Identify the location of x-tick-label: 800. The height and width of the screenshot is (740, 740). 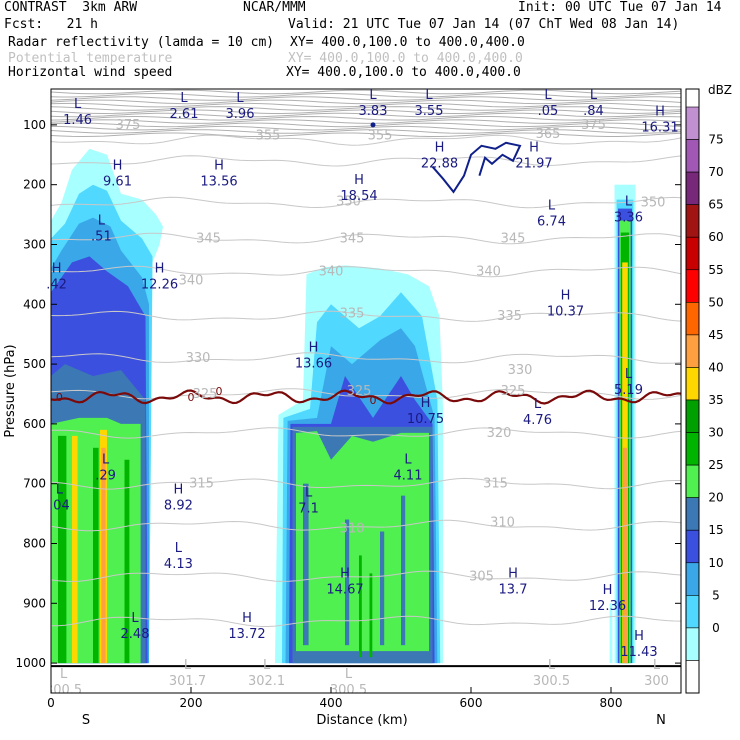
(611, 703).